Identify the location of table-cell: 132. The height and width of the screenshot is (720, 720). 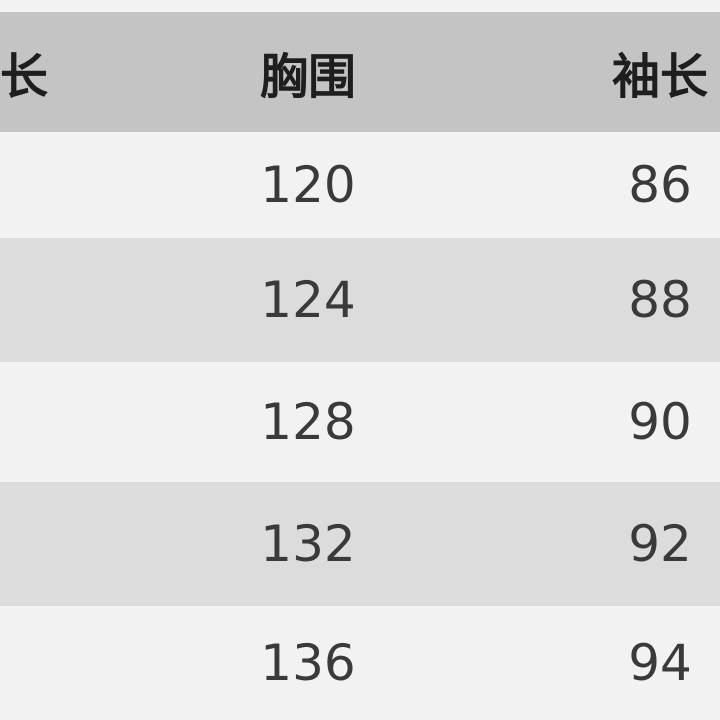
(308, 544).